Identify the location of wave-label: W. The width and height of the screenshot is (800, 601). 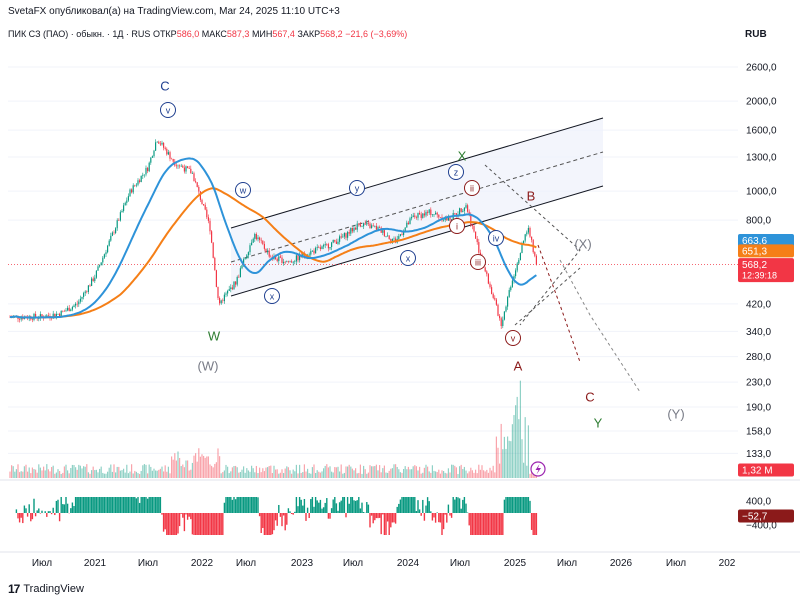
(214, 336).